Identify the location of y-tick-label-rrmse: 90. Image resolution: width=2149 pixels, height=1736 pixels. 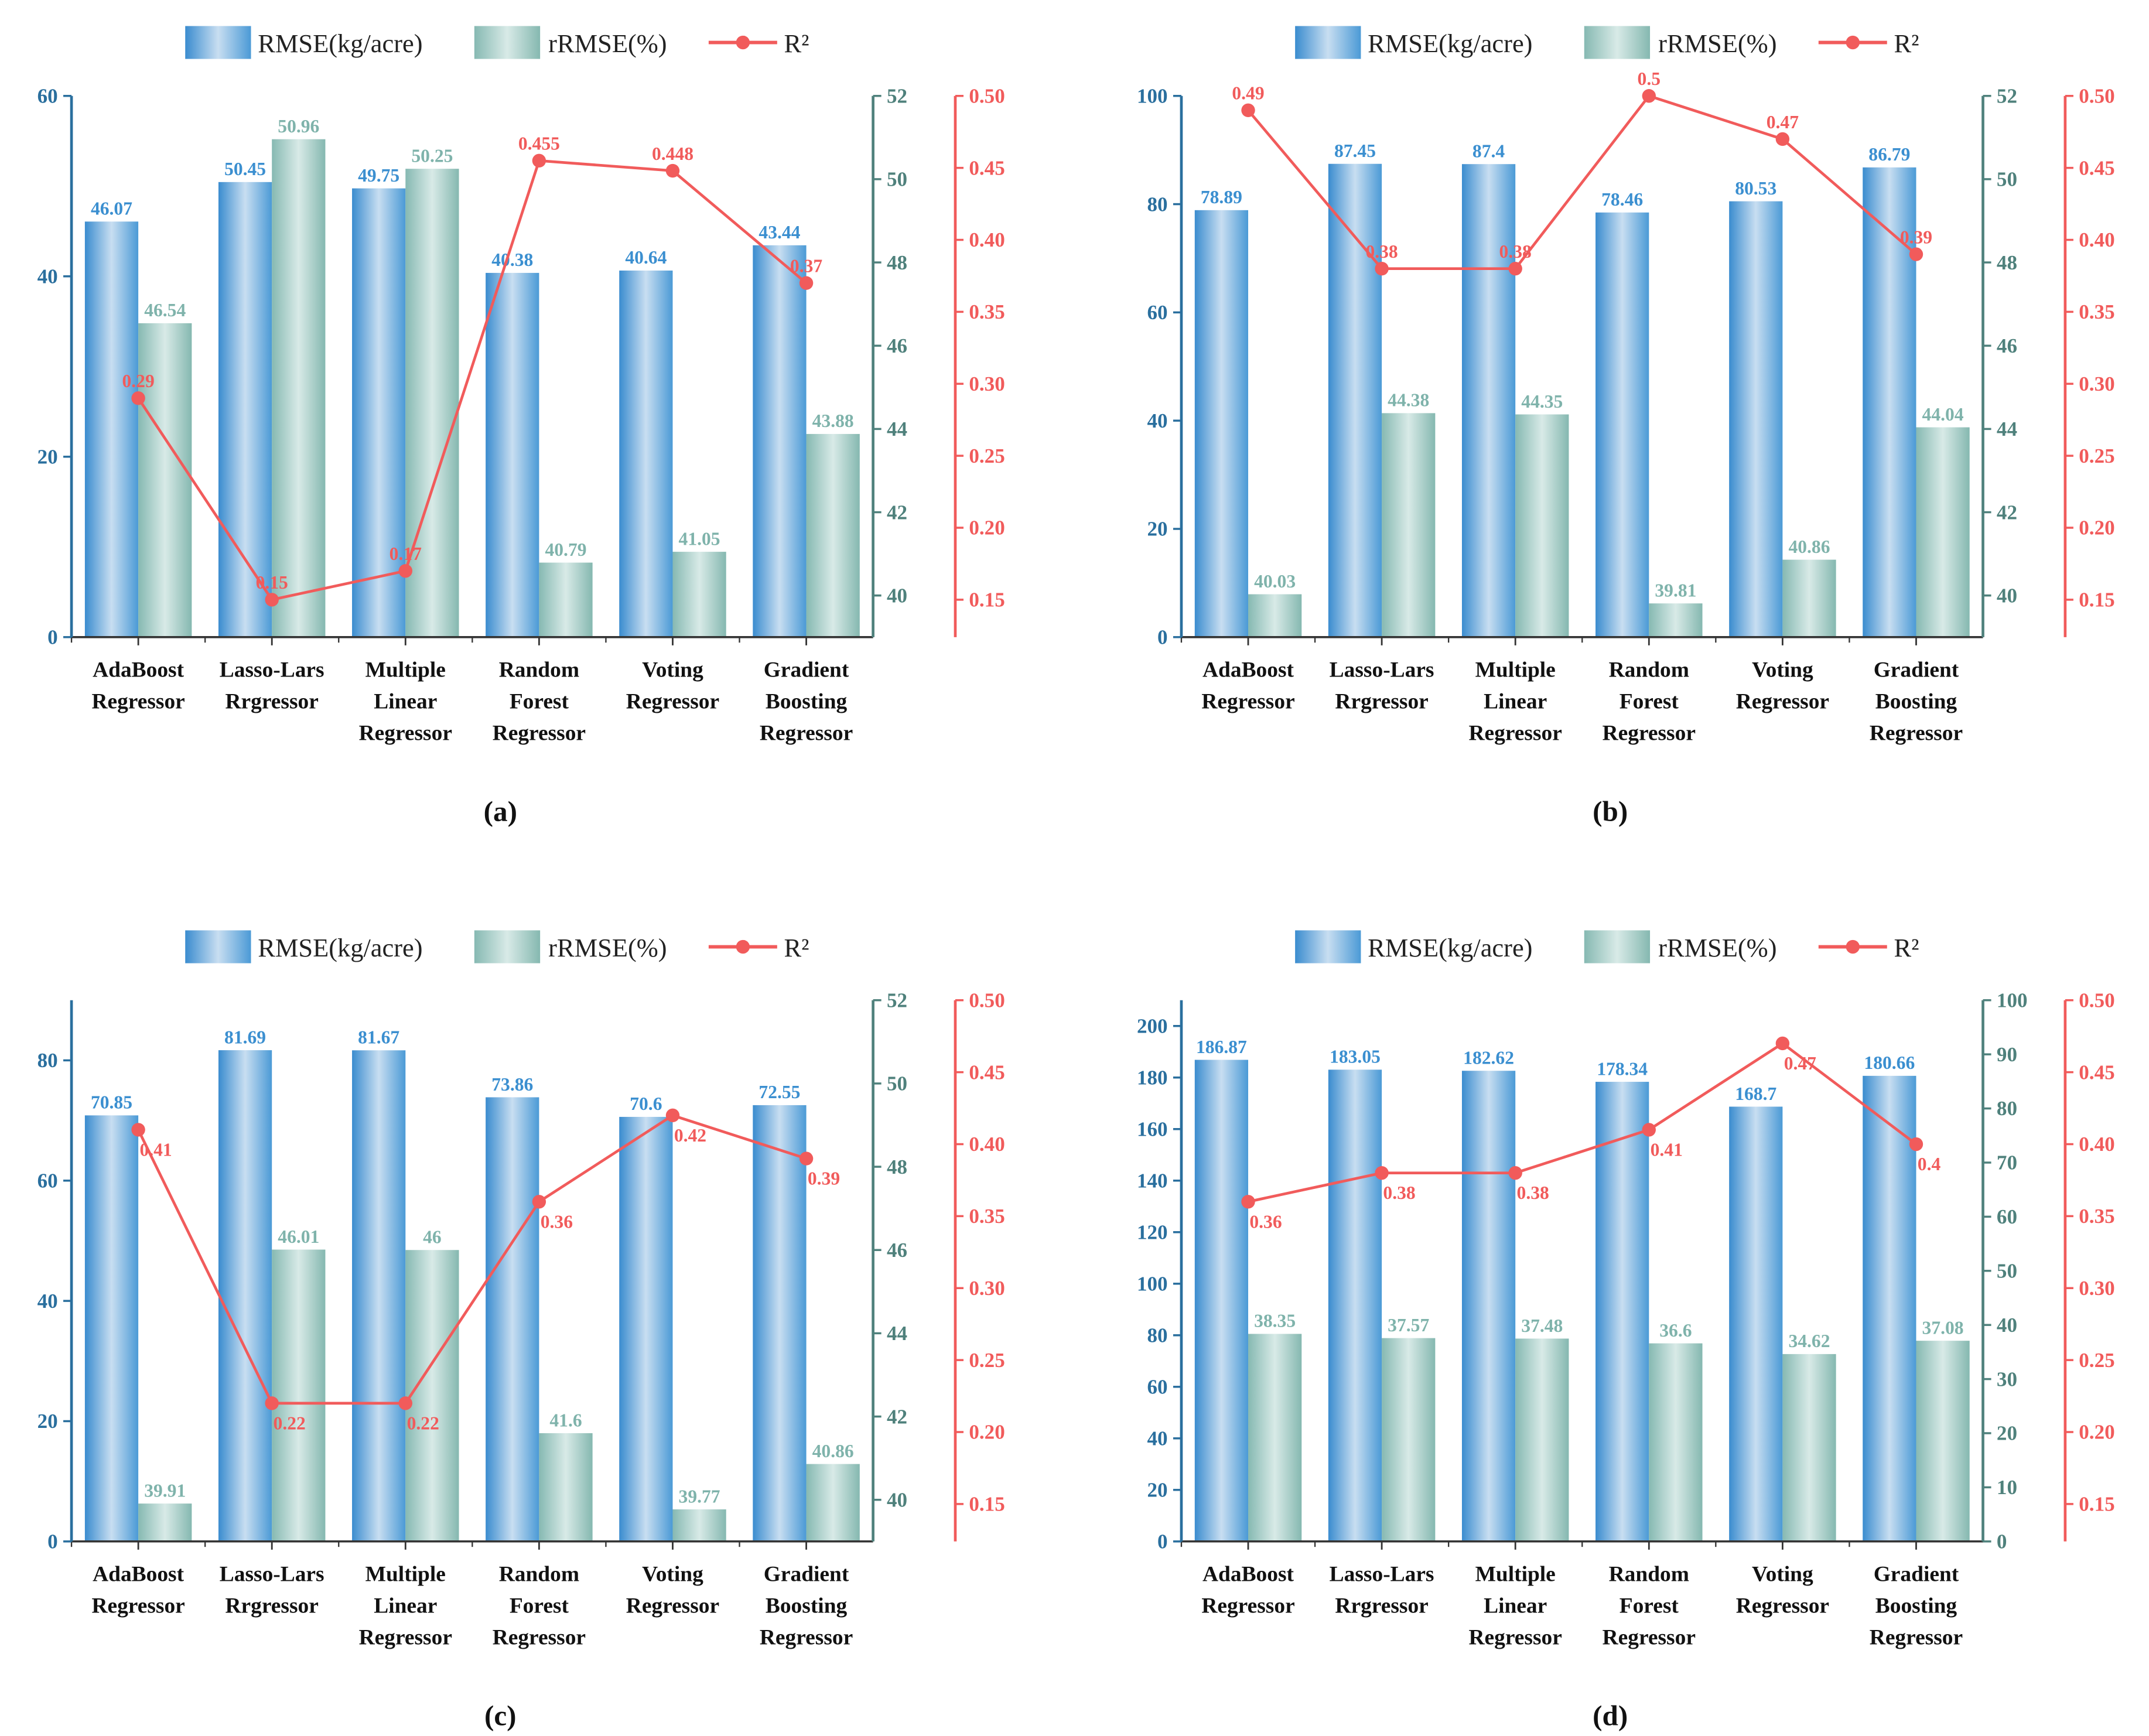
(2007, 1054).